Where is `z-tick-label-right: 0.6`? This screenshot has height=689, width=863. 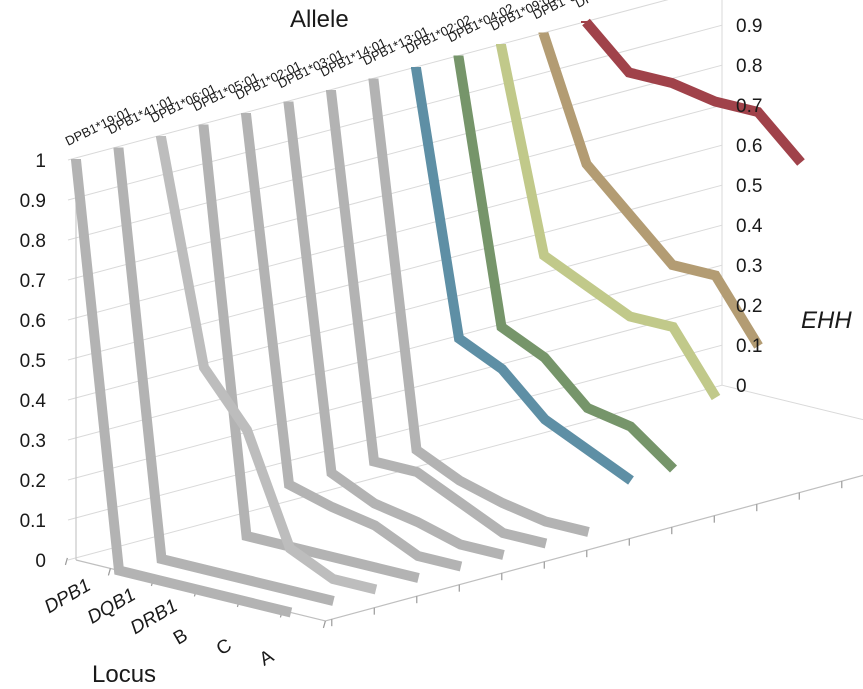 z-tick-label-right: 0.6 is located at coordinates (749, 146).